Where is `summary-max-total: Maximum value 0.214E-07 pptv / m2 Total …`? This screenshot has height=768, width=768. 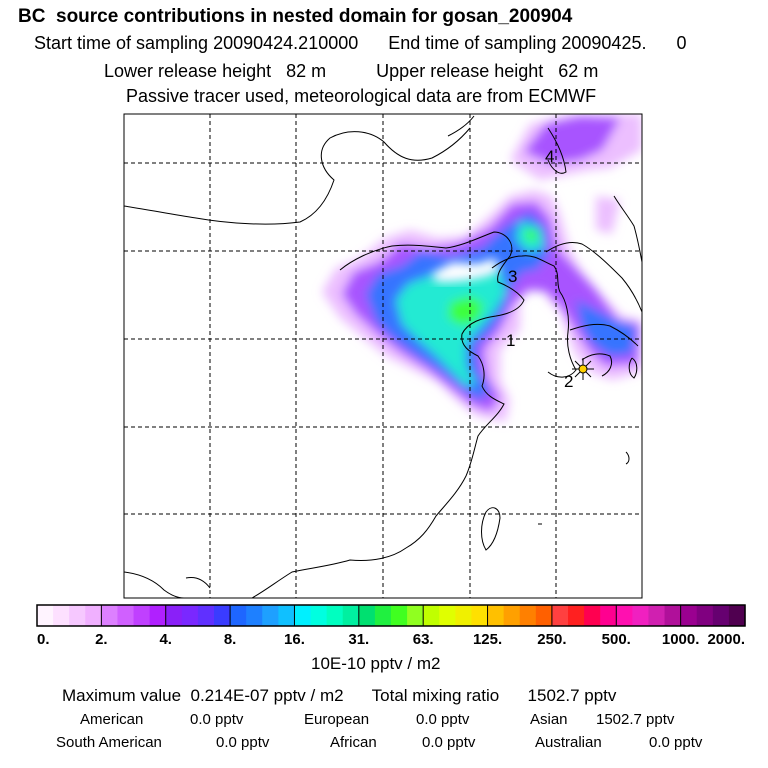
summary-max-total: Maximum value 0.214E-07 pptv / m2 Total … is located at coordinates (339, 695).